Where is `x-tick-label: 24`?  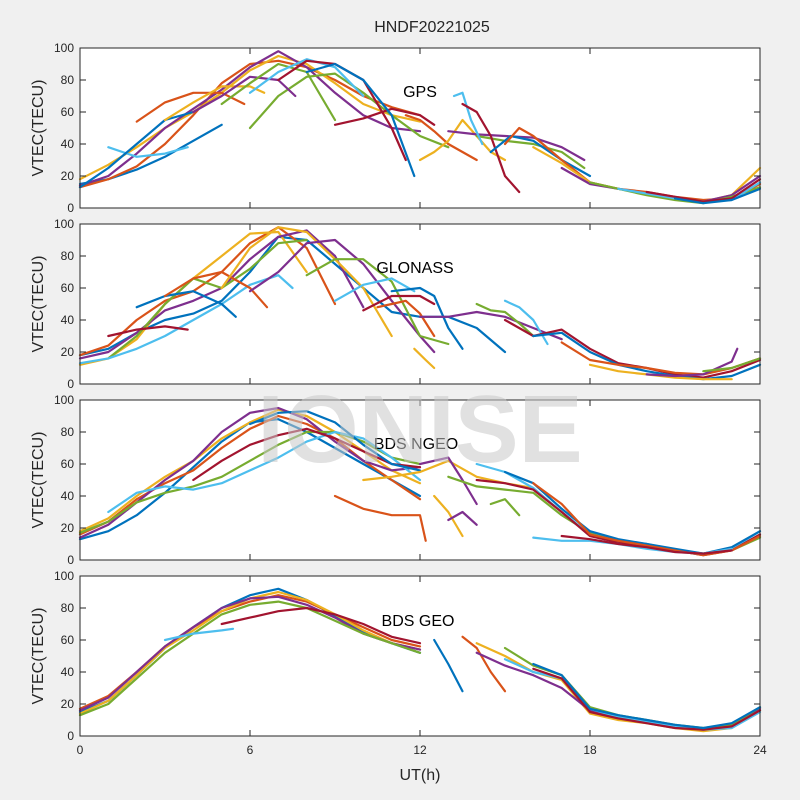 x-tick-label: 24 is located at coordinates (760, 750).